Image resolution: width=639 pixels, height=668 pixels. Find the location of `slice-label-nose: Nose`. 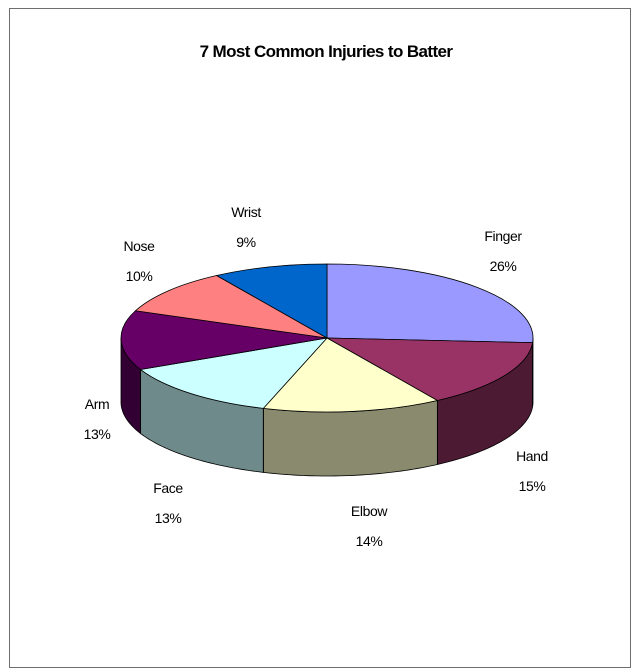

slice-label-nose: Nose is located at coordinates (139, 246).